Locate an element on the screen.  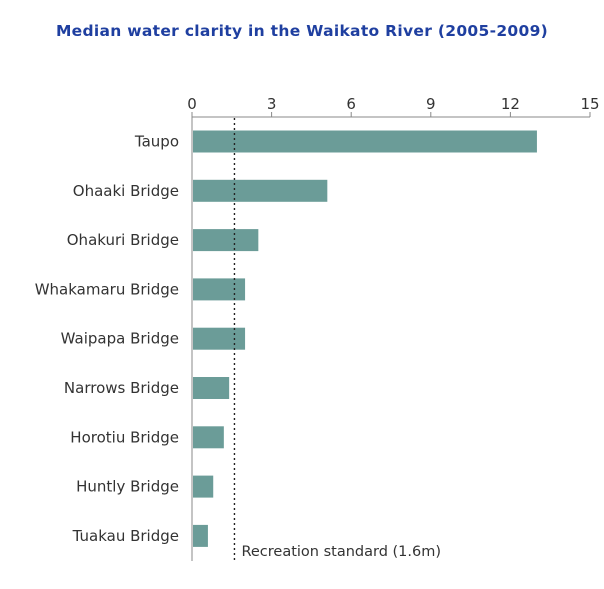
category-label: Narrows Bridge is located at coordinates (121, 388).